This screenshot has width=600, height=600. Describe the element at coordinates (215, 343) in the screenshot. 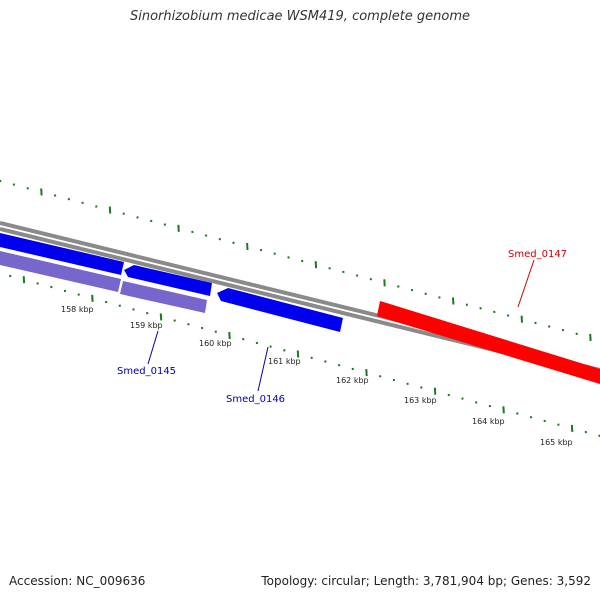

I see `scale-label-160: 160 kbp` at that location.